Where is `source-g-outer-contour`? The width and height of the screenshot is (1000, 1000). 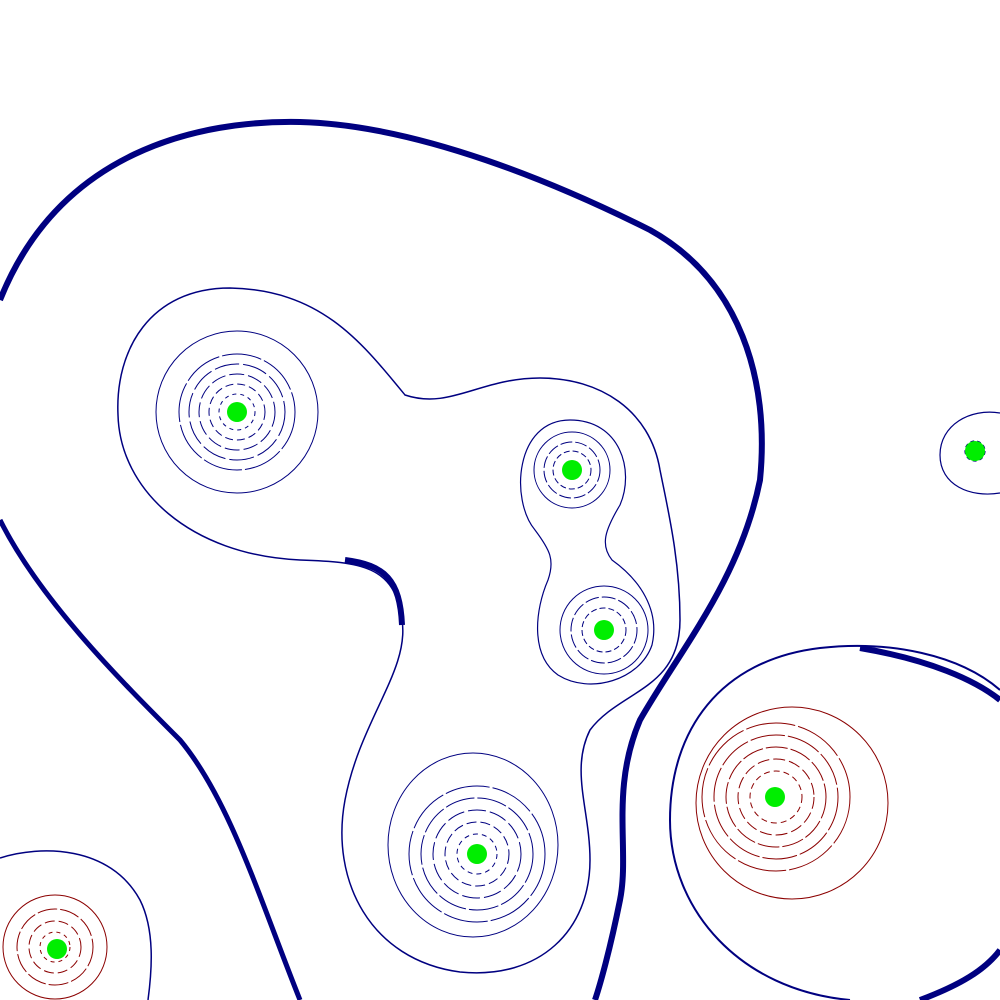 source-g-outer-contour is located at coordinates (76, 925).